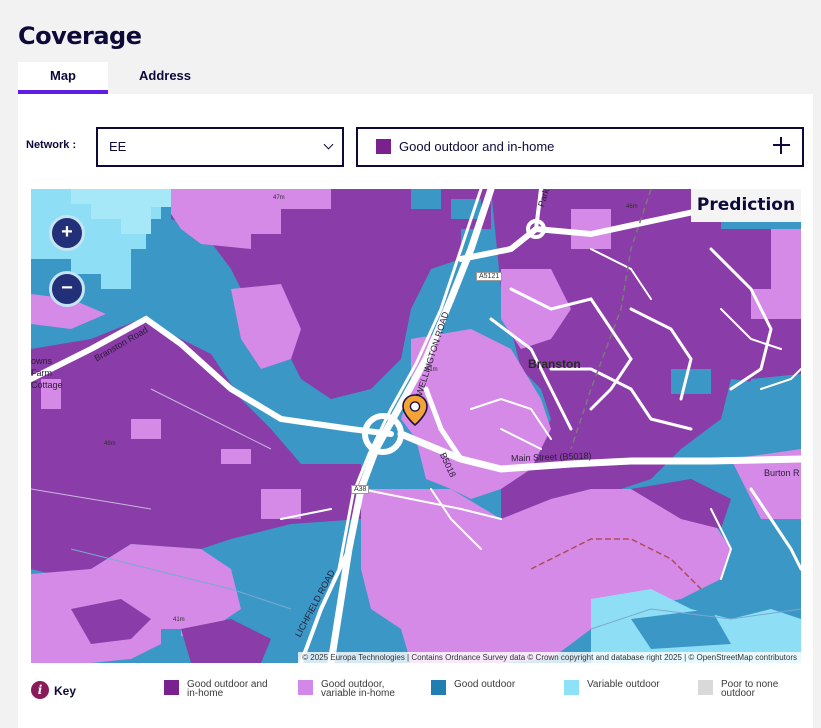 This screenshot has height=728, width=821. I want to click on tab-map: Map, so click(63, 78).